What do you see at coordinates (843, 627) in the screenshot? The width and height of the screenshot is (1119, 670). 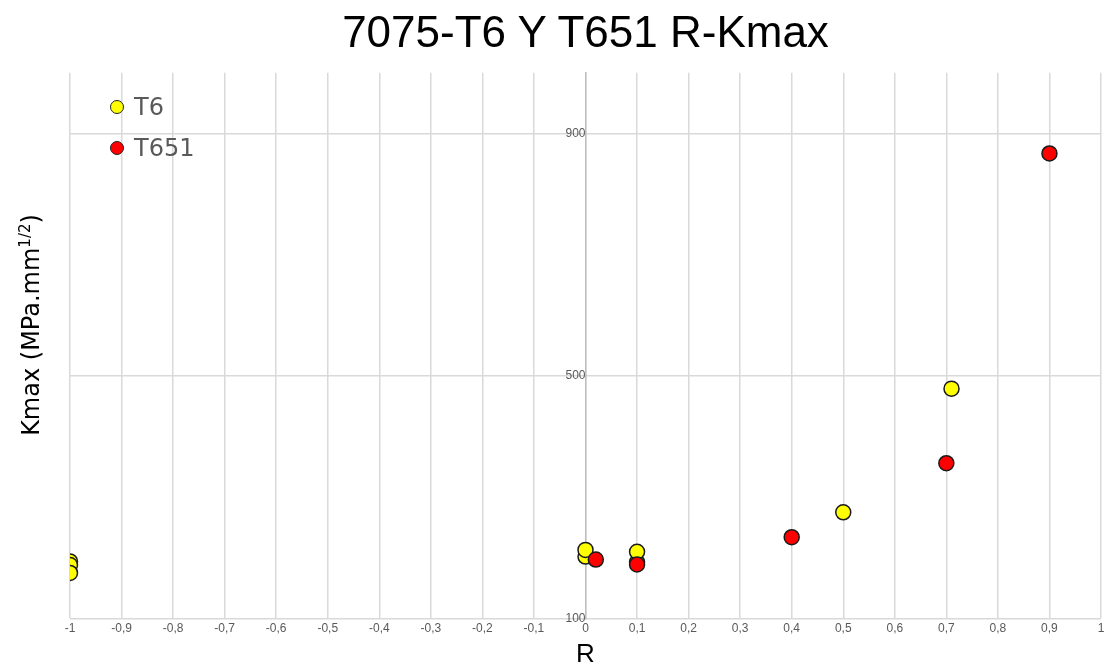 I see `x-tick-label: 0,5` at bounding box center [843, 627].